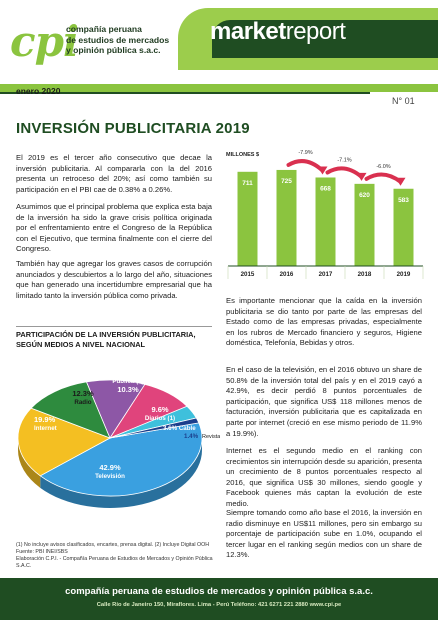 The image size is (438, 620). I want to click on change-arrow-2018, so click(344, 172).